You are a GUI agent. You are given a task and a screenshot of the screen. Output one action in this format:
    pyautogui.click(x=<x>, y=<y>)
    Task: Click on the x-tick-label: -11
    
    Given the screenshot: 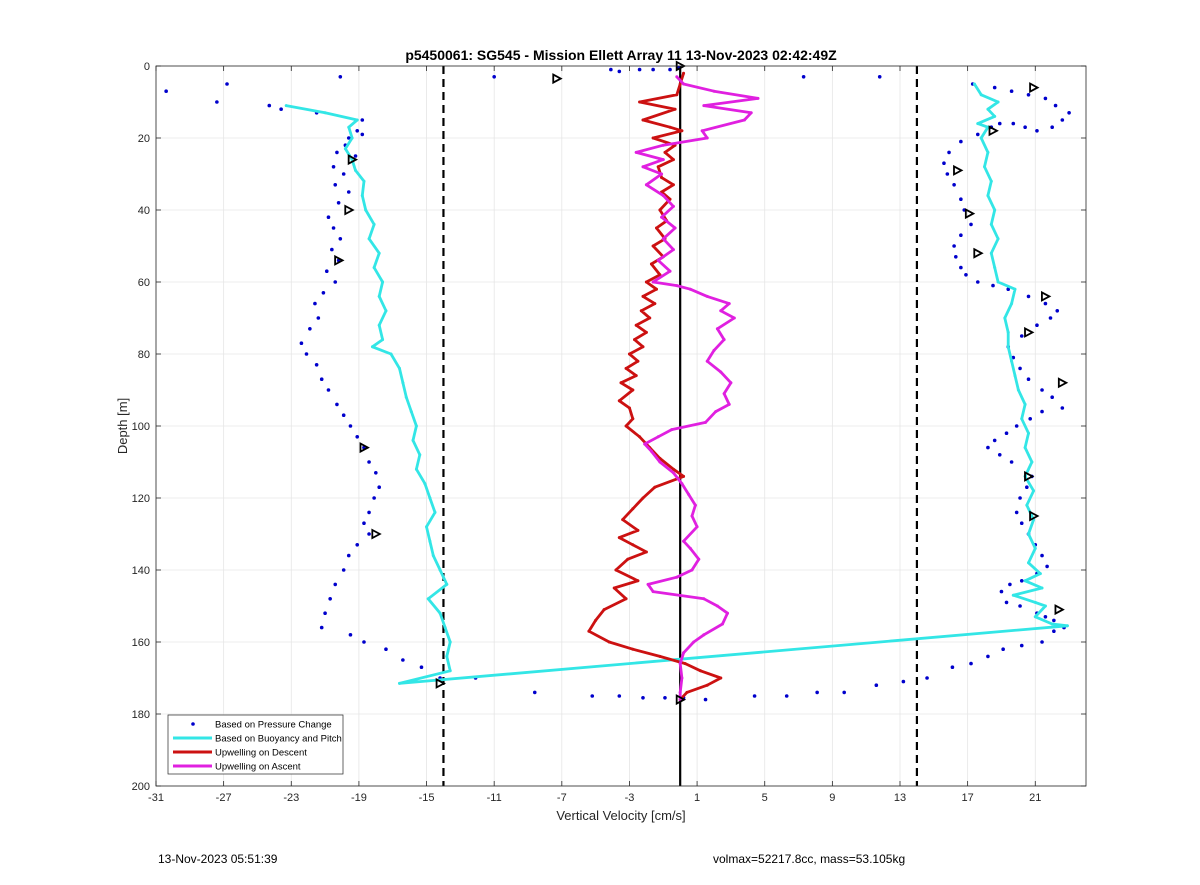 What is the action you would take?
    pyautogui.click(x=494, y=798)
    